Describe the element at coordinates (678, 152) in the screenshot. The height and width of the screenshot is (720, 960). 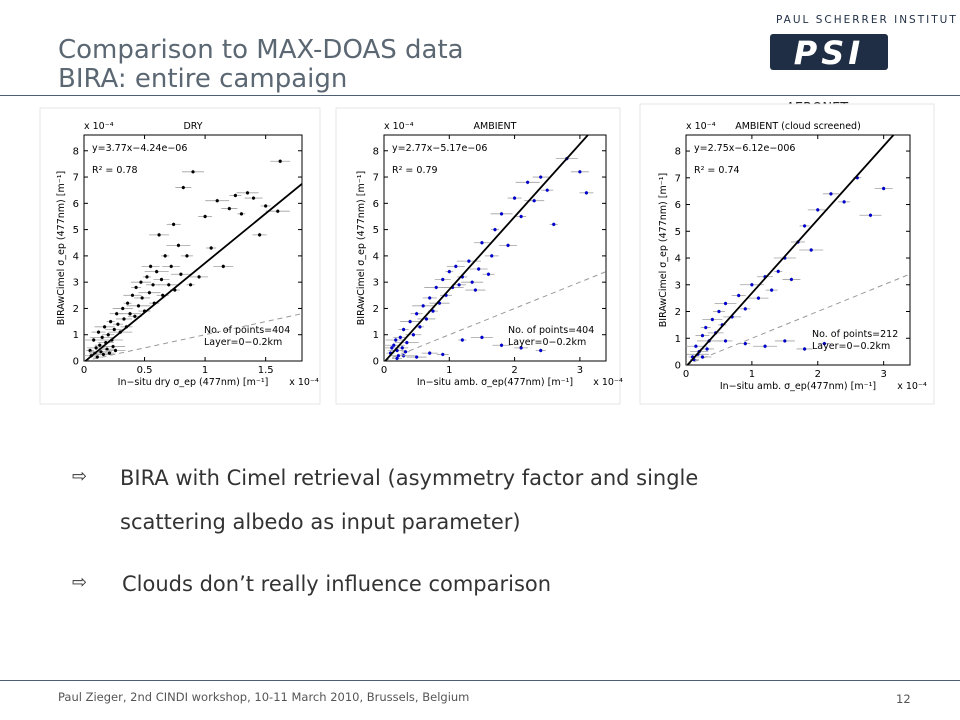
I see `y-tick-label: 8` at that location.